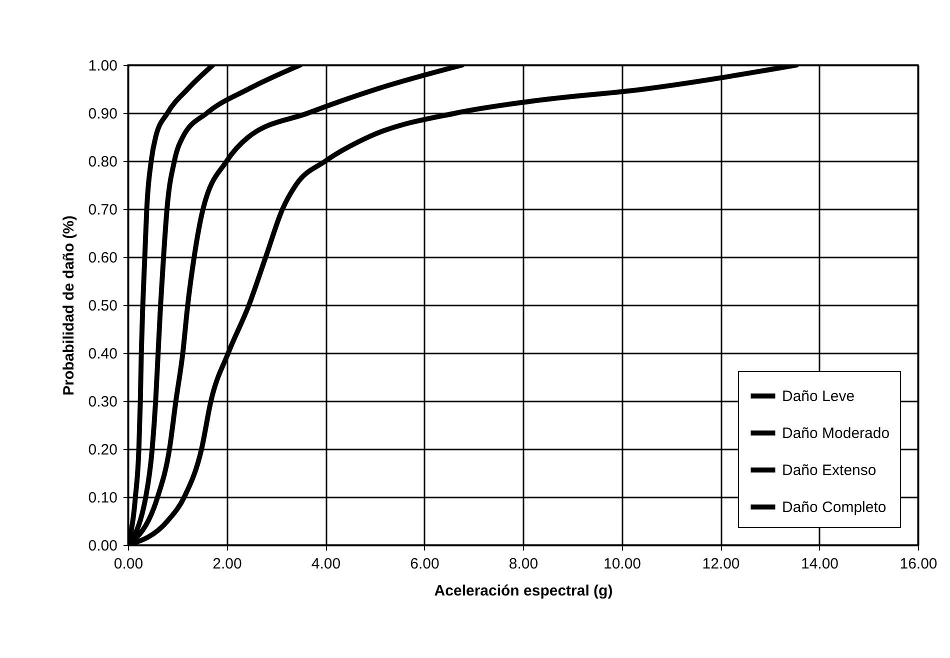  What do you see at coordinates (129, 564) in the screenshot?
I see `x-tick-label: 0.00` at bounding box center [129, 564].